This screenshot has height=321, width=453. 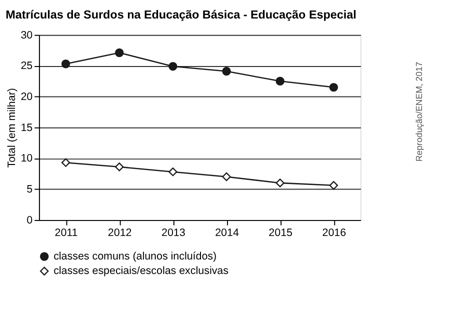 What do you see at coordinates (419, 112) in the screenshot?
I see `text: Reprodução/ENEM, 2017` at bounding box center [419, 112].